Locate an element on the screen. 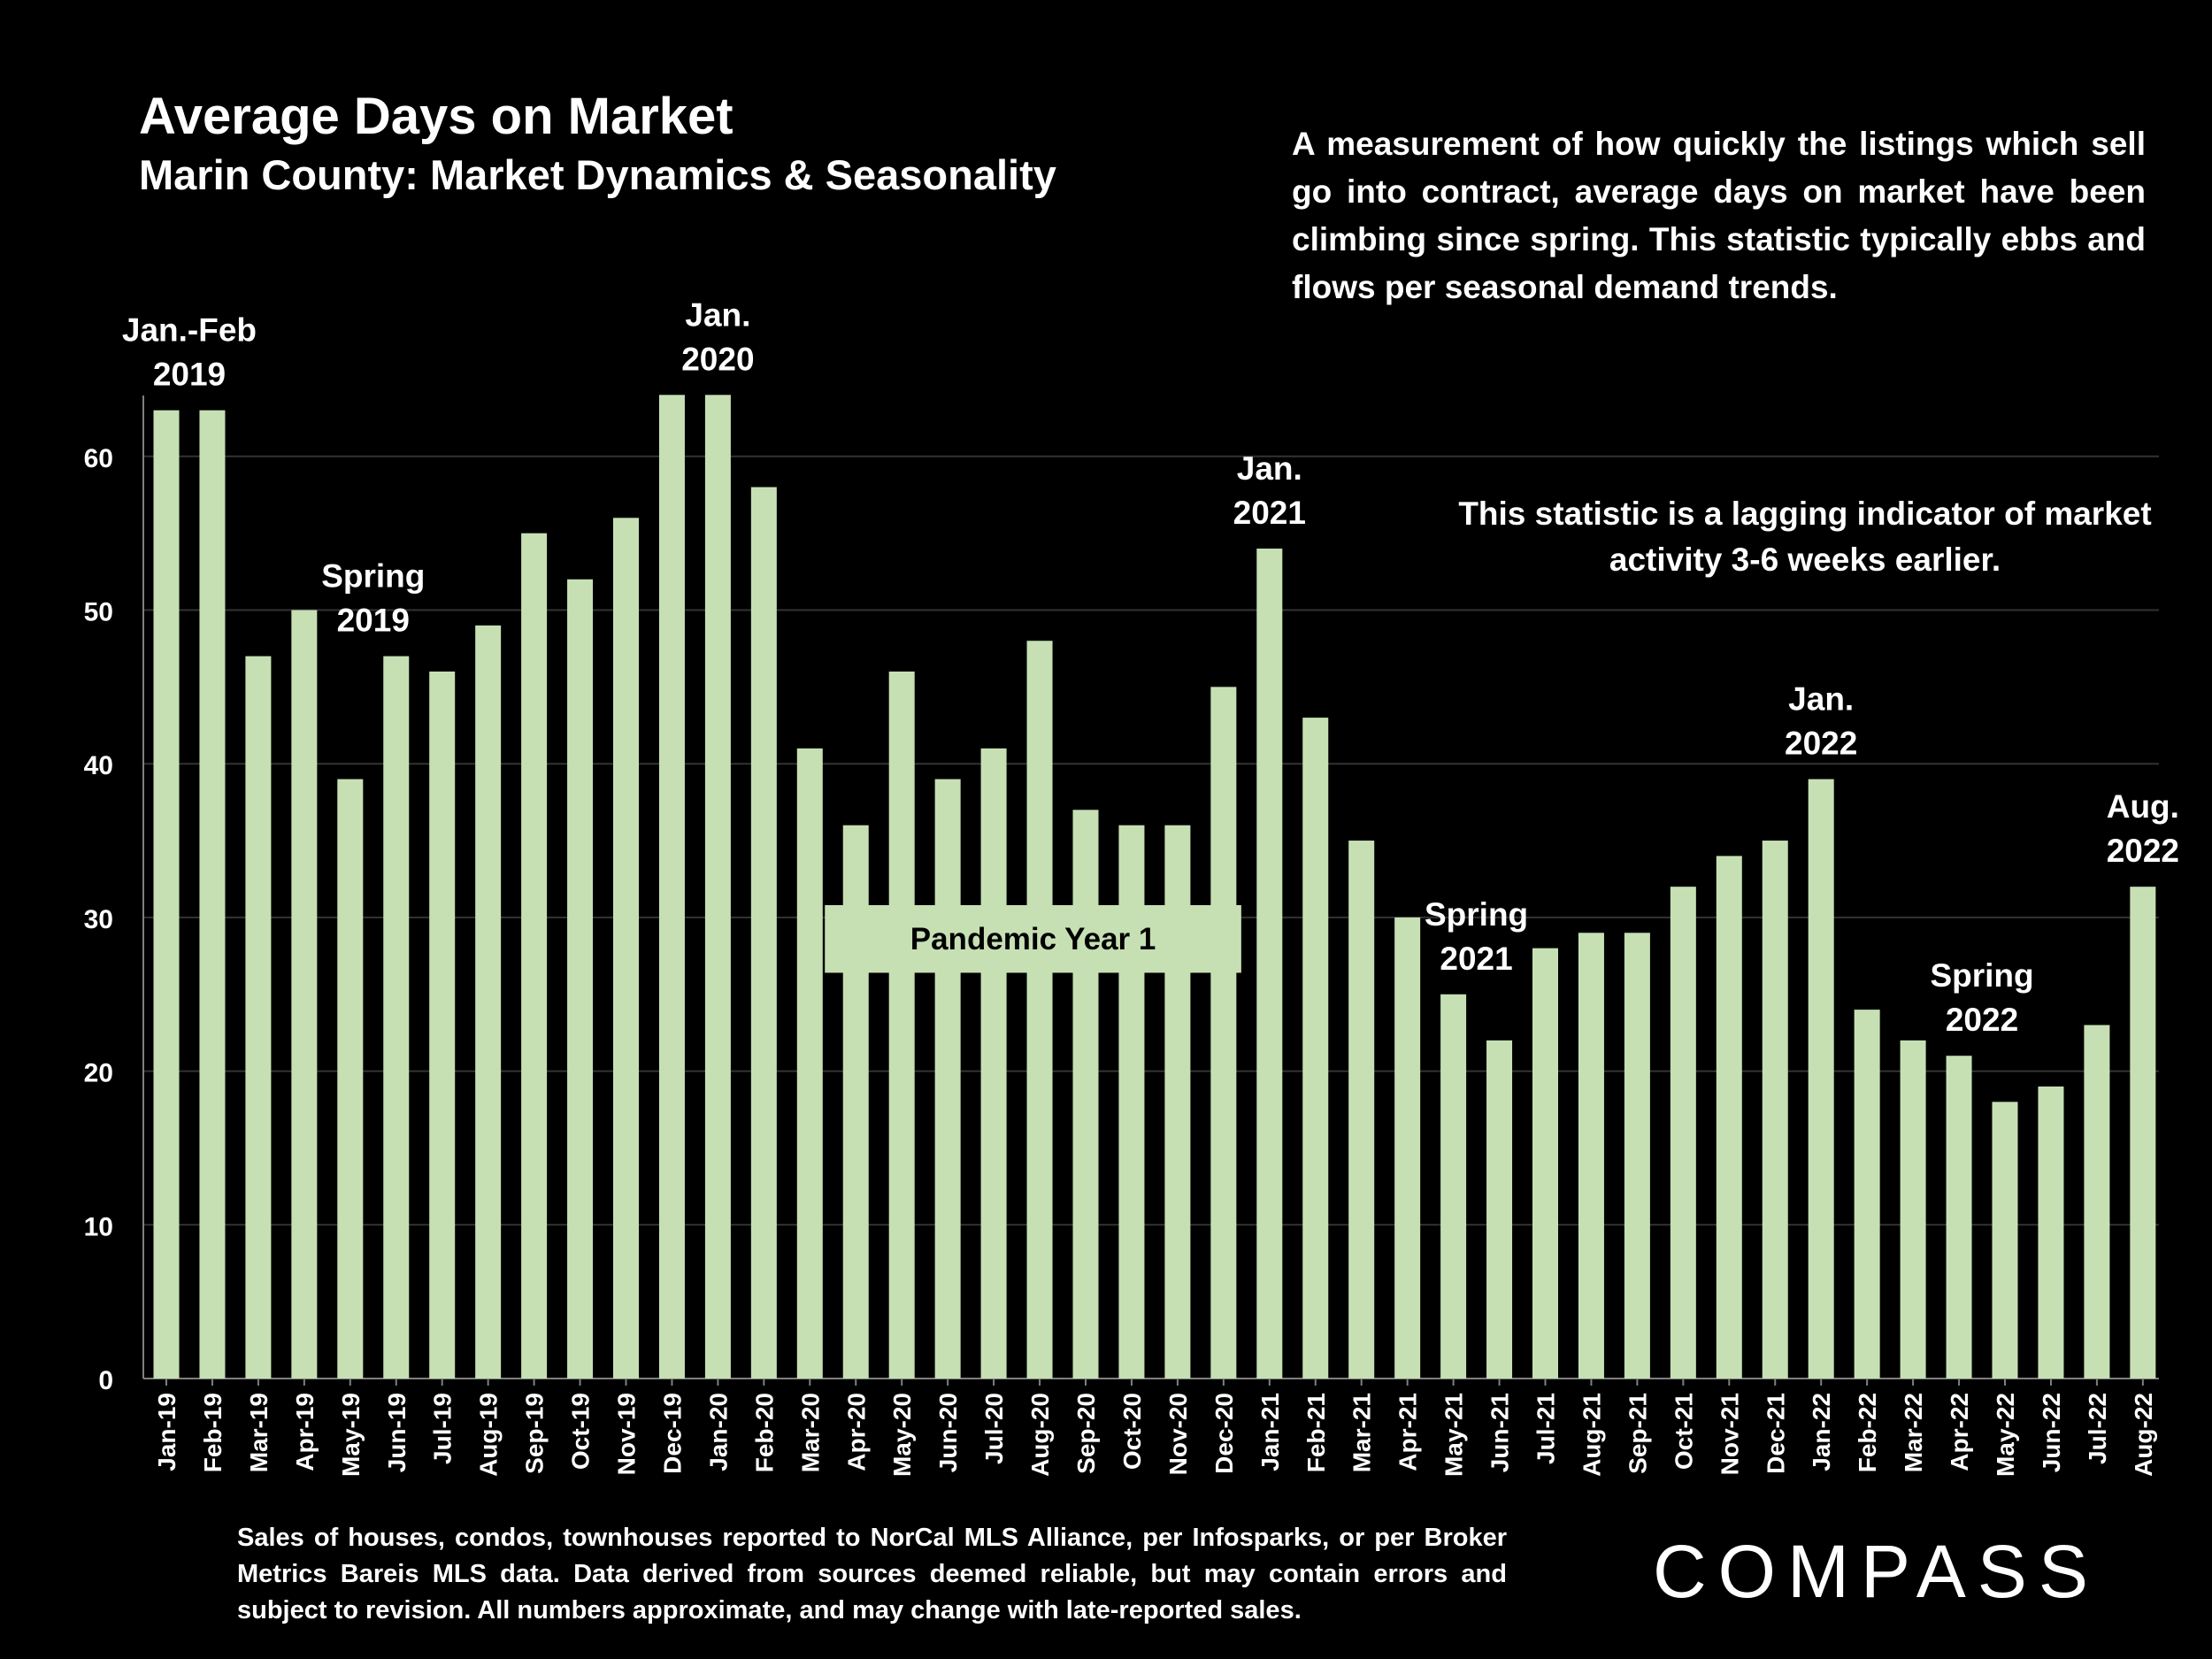  x-tick-label: Jul-19 is located at coordinates (443, 1428).